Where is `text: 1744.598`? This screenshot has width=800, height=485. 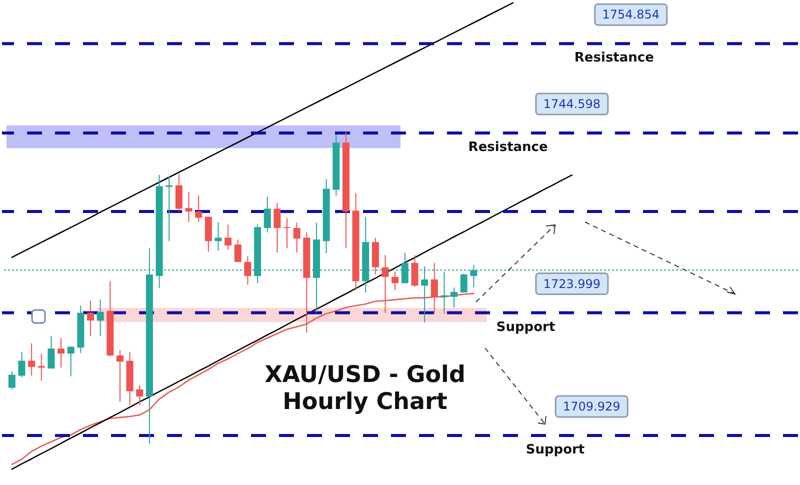 text: 1744.598 is located at coordinates (572, 104).